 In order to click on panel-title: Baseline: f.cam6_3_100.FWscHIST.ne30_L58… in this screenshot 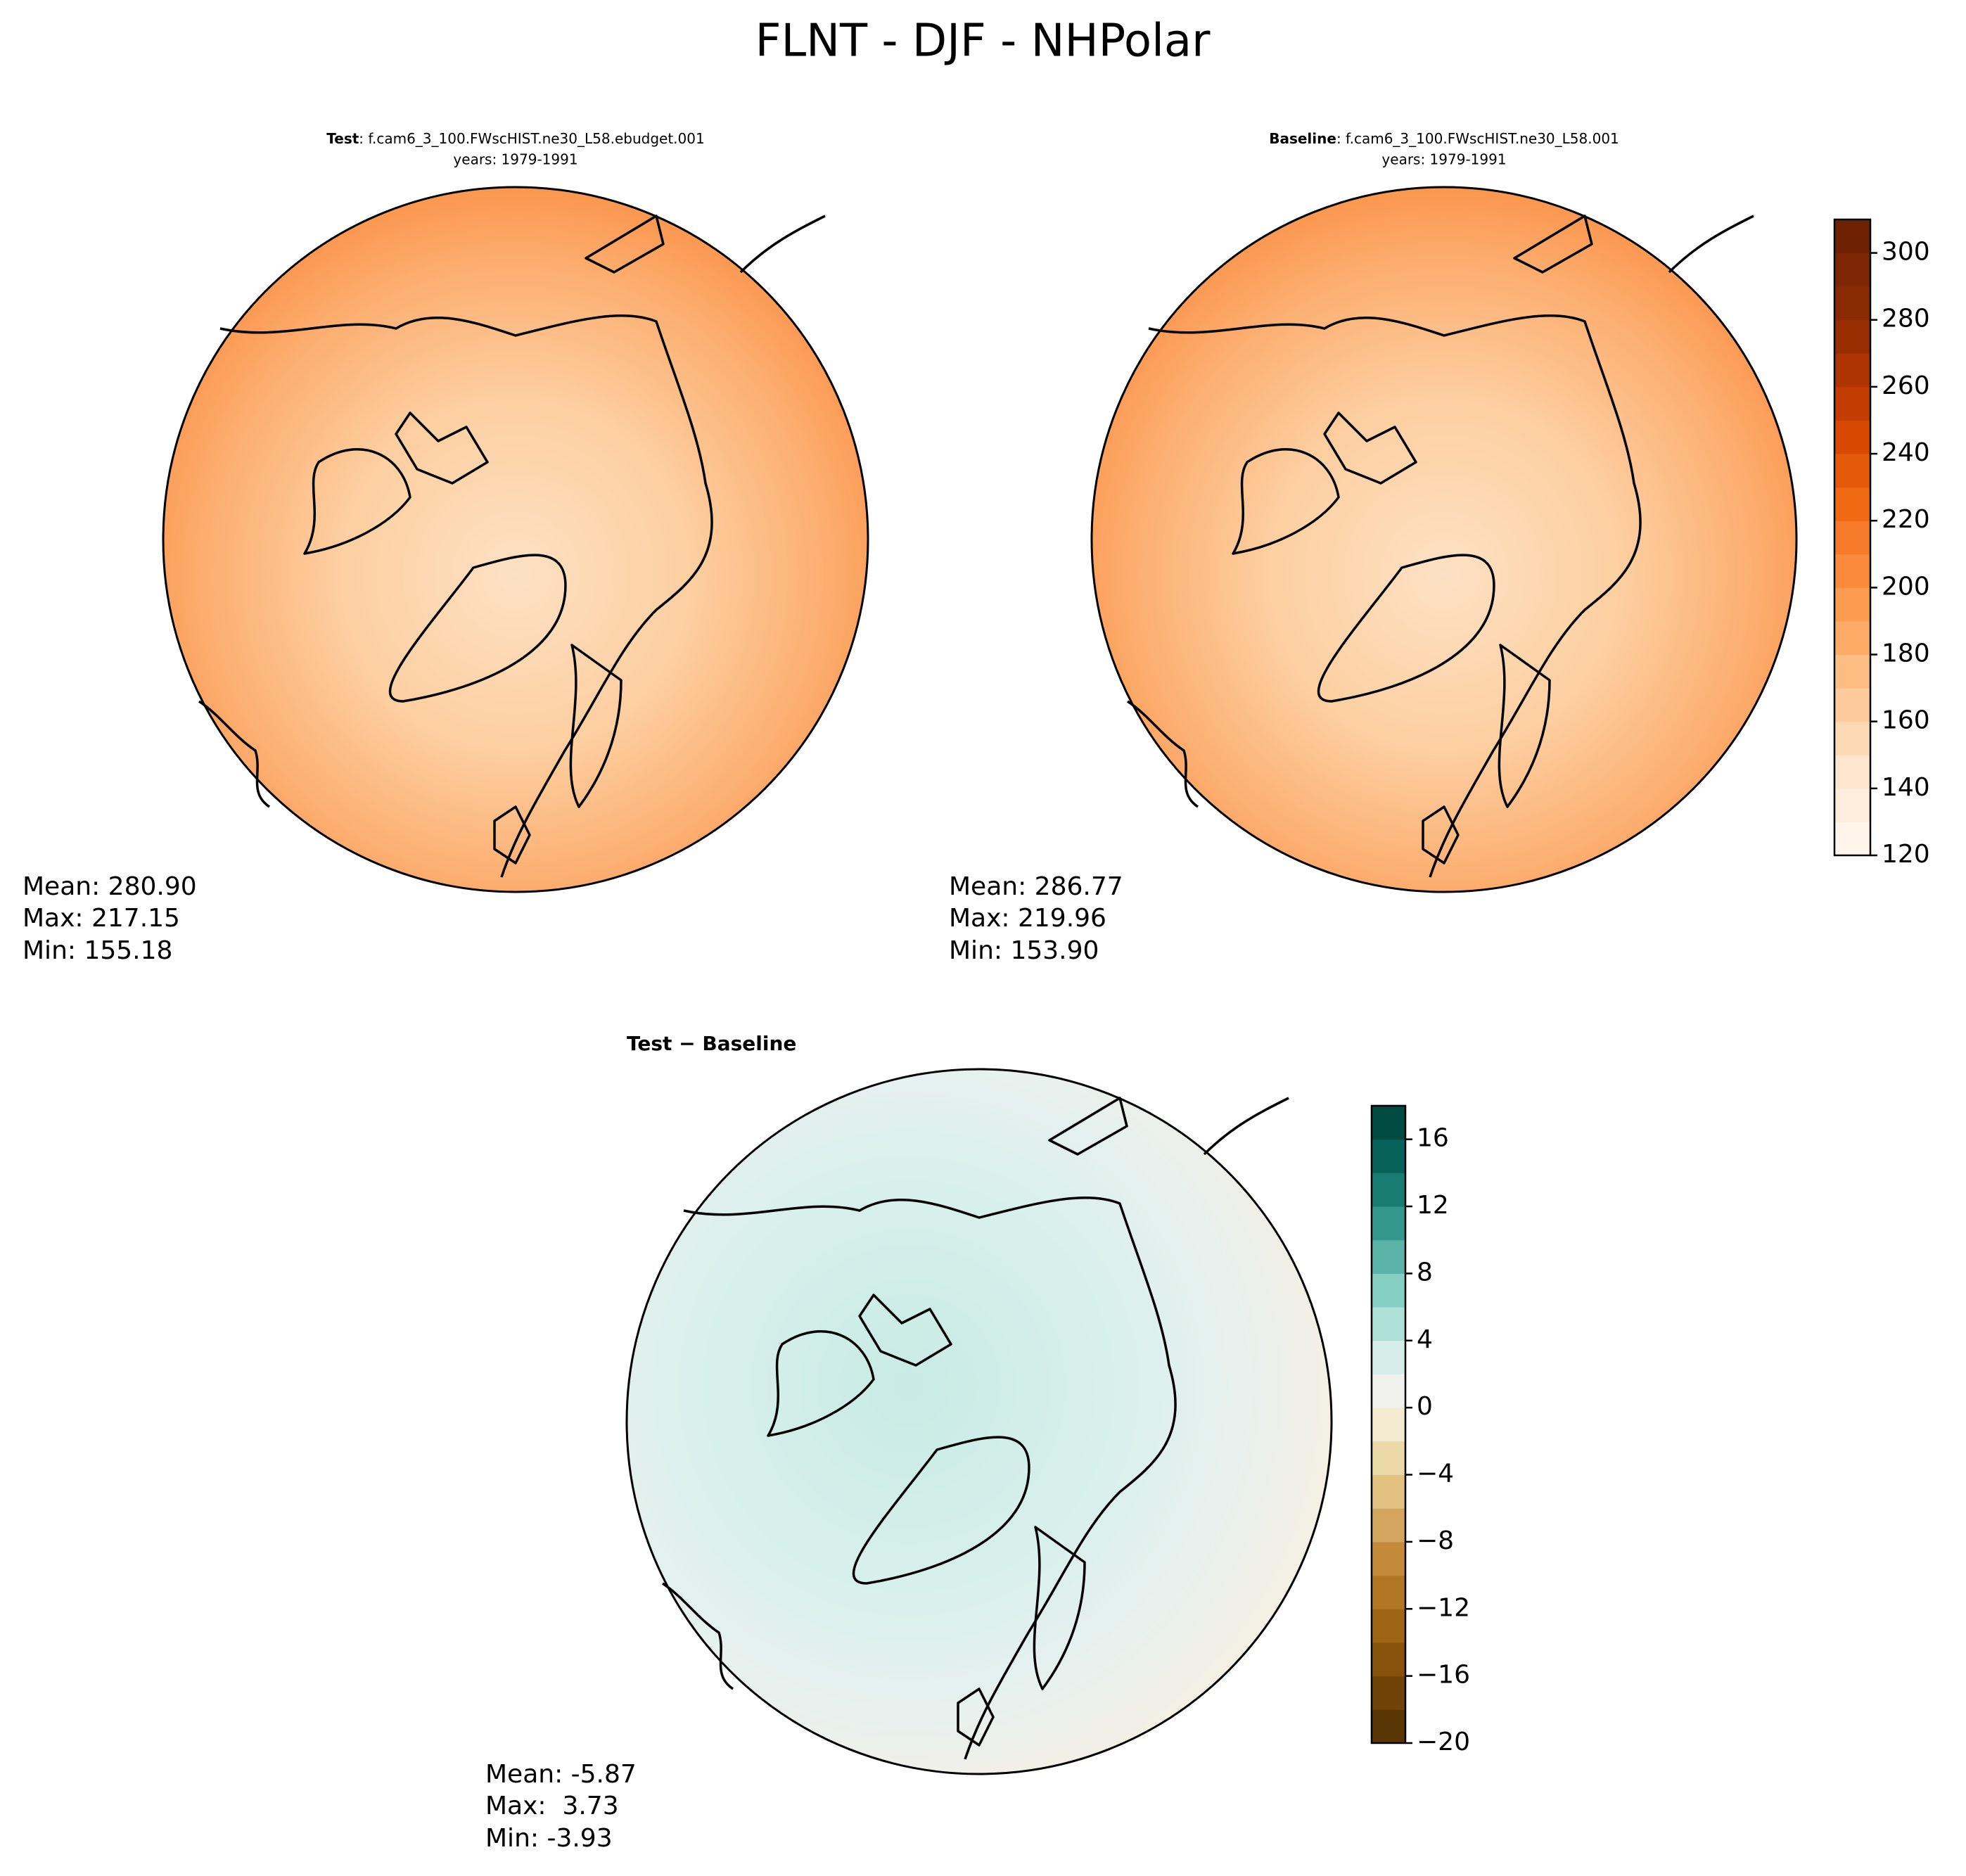, I will do `click(1444, 138)`.